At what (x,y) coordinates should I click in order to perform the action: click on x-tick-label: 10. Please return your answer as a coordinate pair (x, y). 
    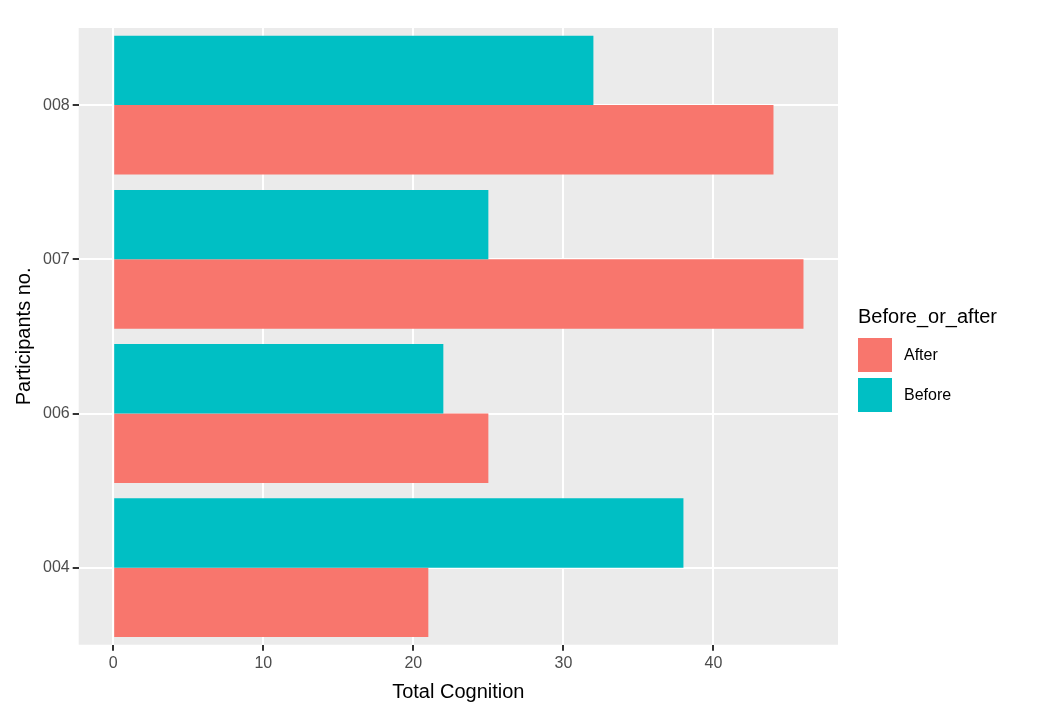
    Looking at the image, I should click on (263, 662).